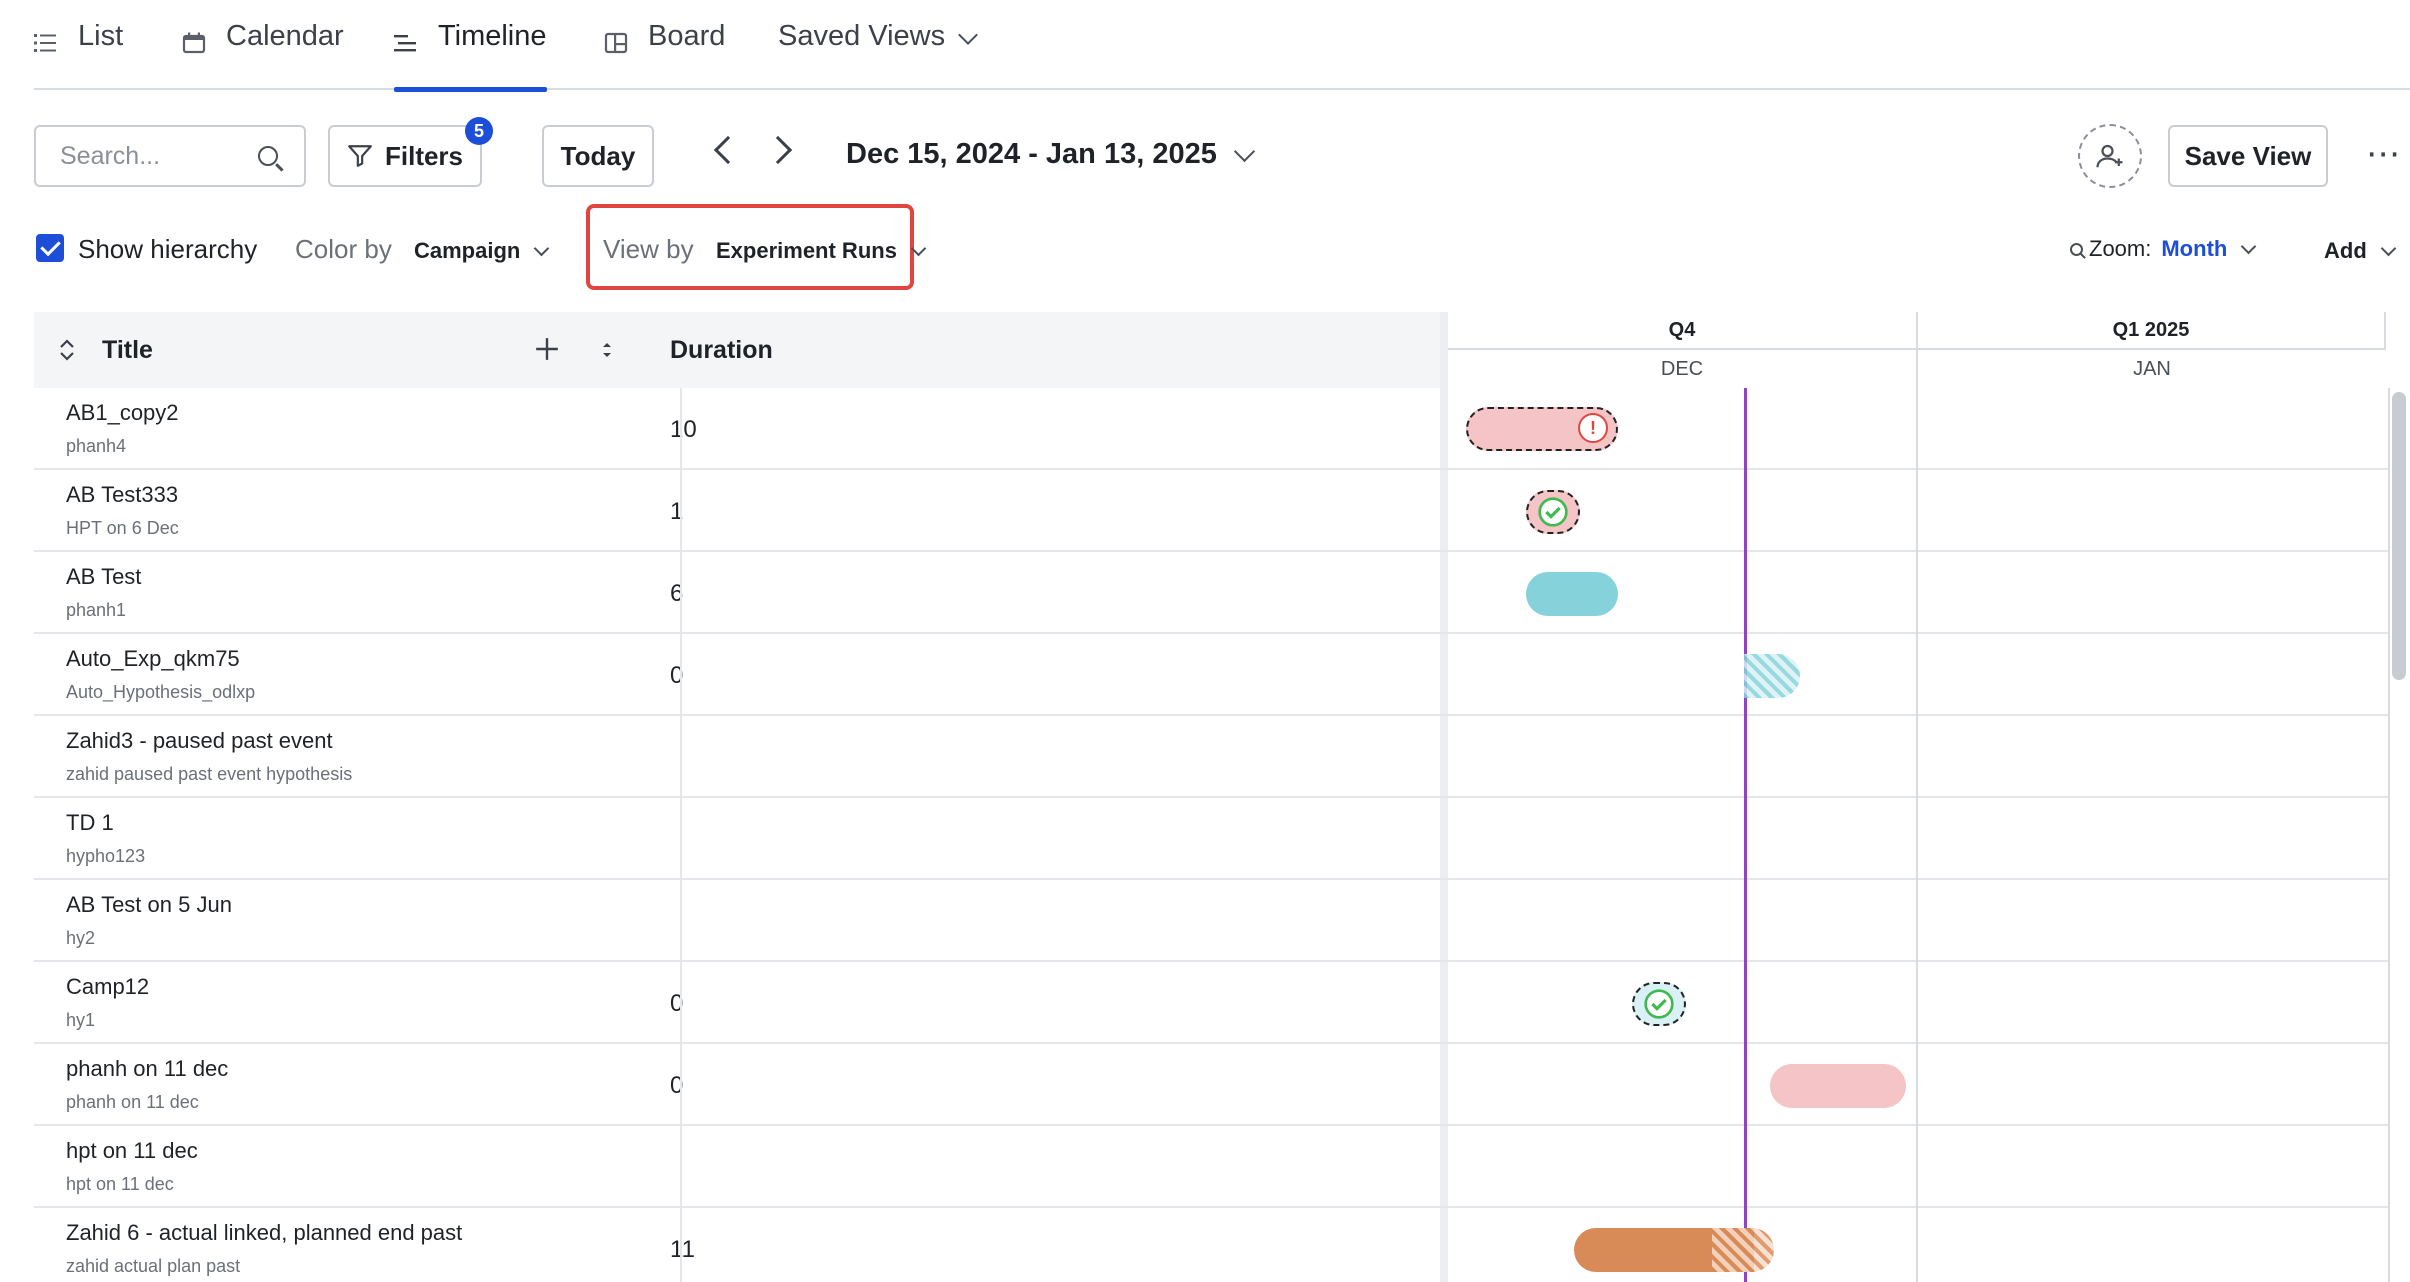 Image resolution: width=2410 pixels, height=1282 pixels. What do you see at coordinates (598, 156) in the screenshot?
I see `today-button: Today` at bounding box center [598, 156].